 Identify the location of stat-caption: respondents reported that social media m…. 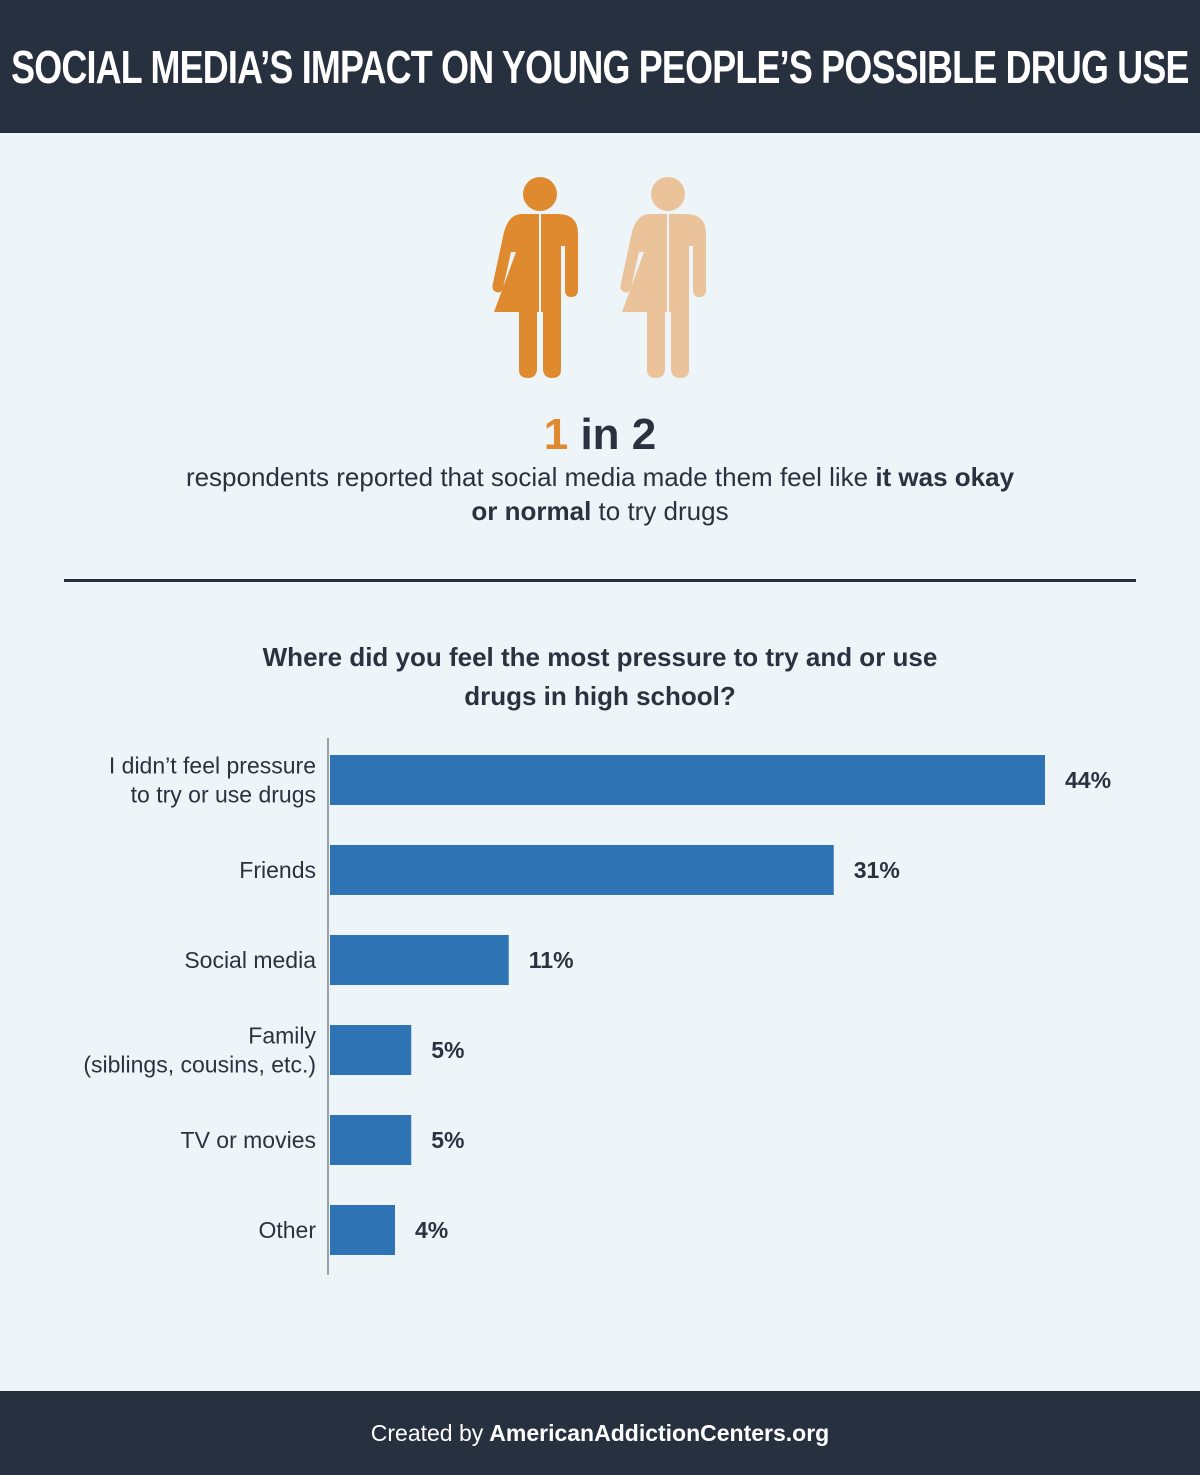
(600, 494).